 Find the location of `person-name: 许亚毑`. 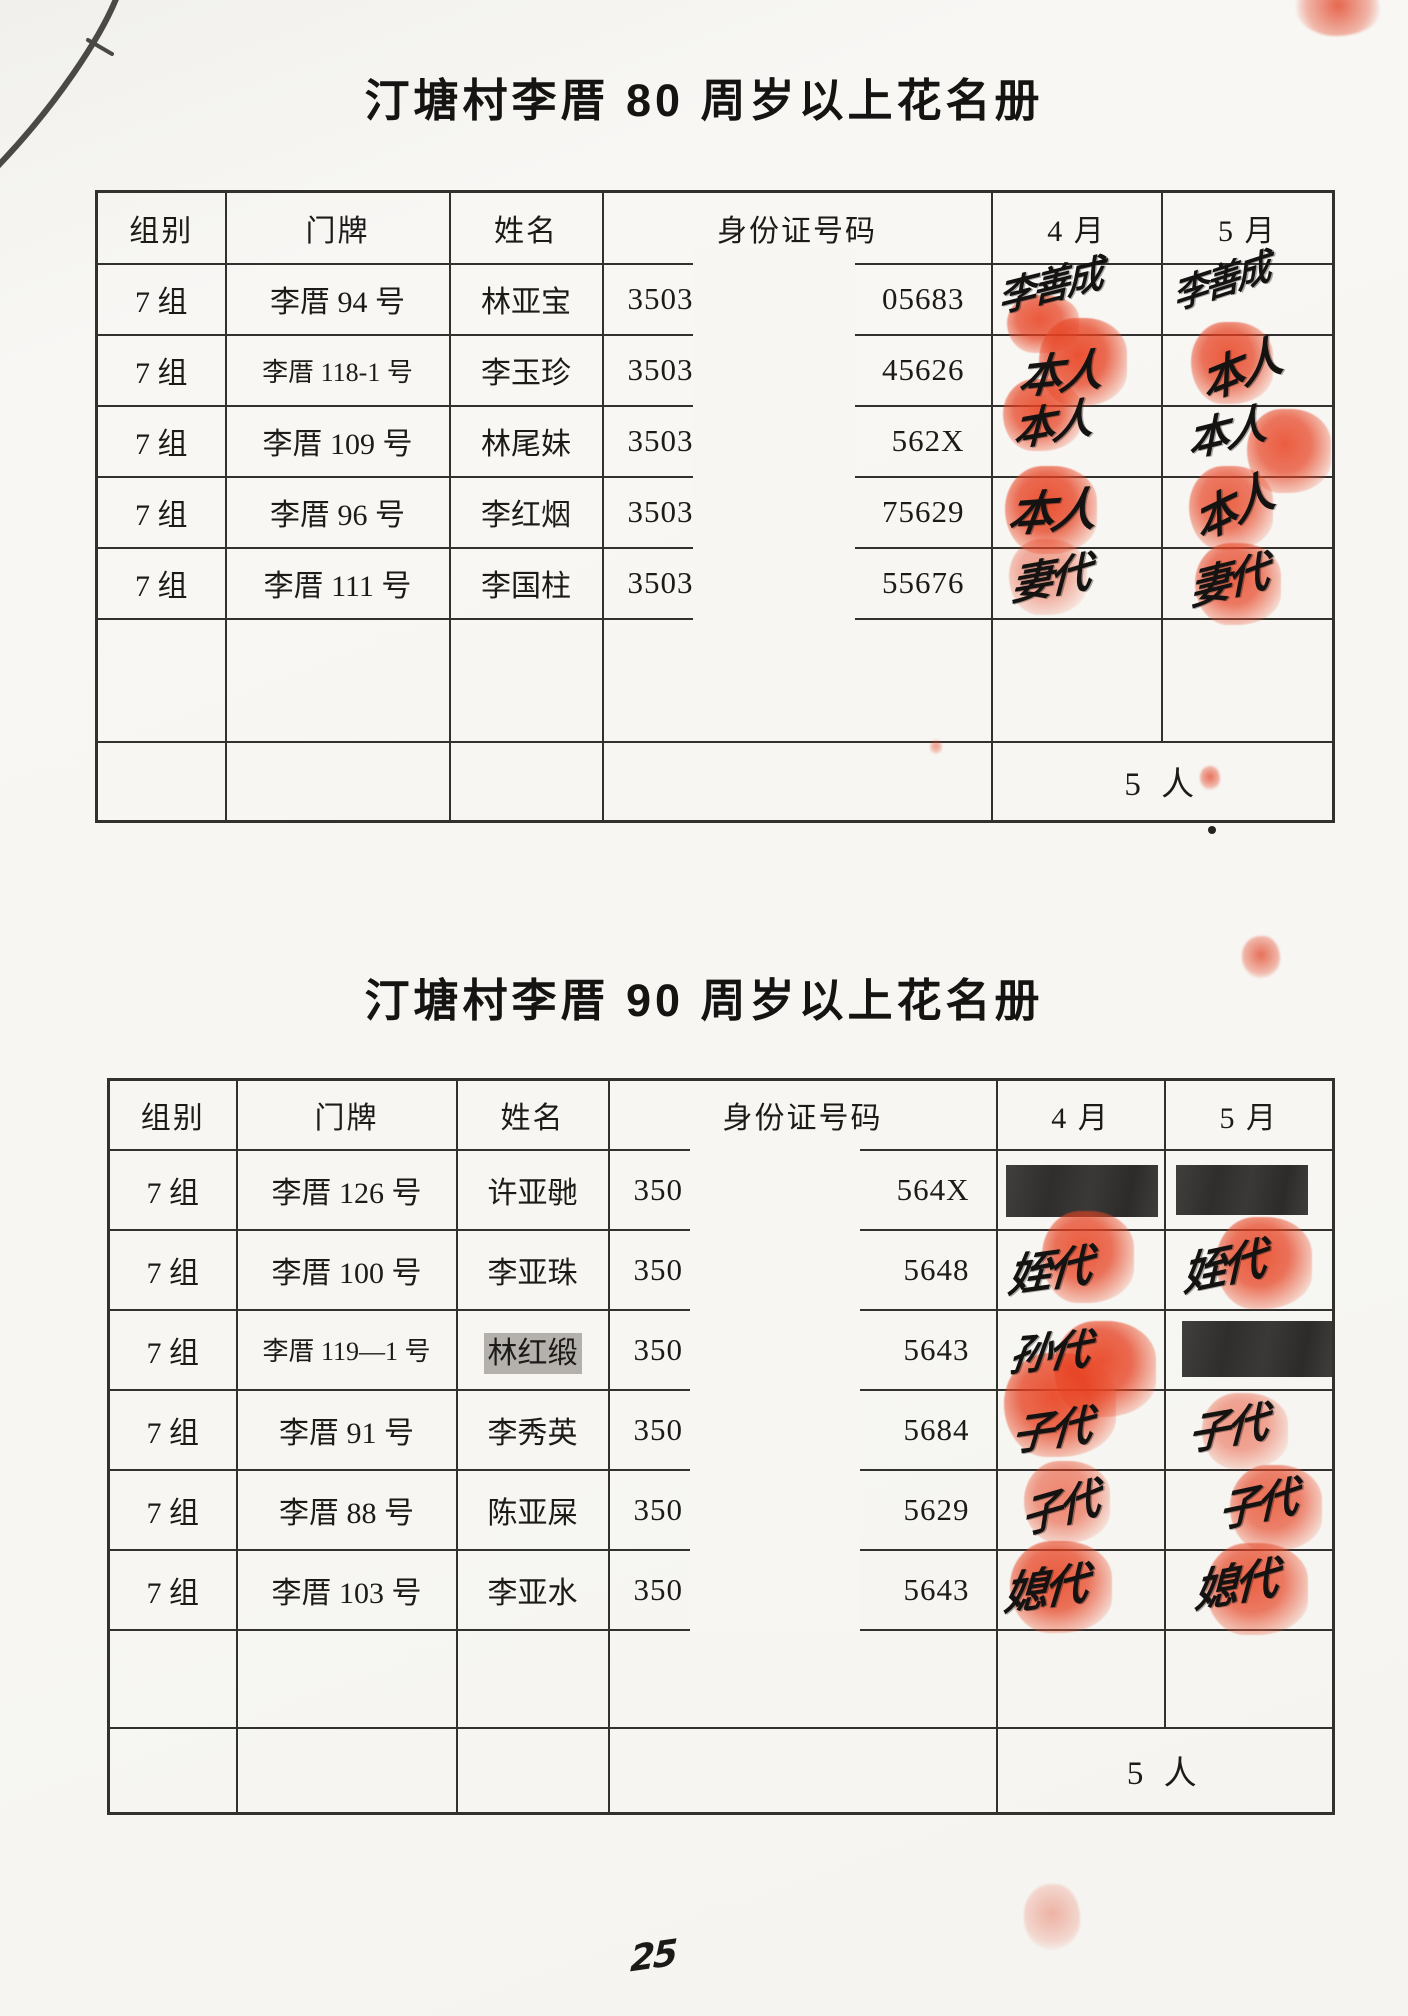

person-name: 许亚毑 is located at coordinates (532, 1193).